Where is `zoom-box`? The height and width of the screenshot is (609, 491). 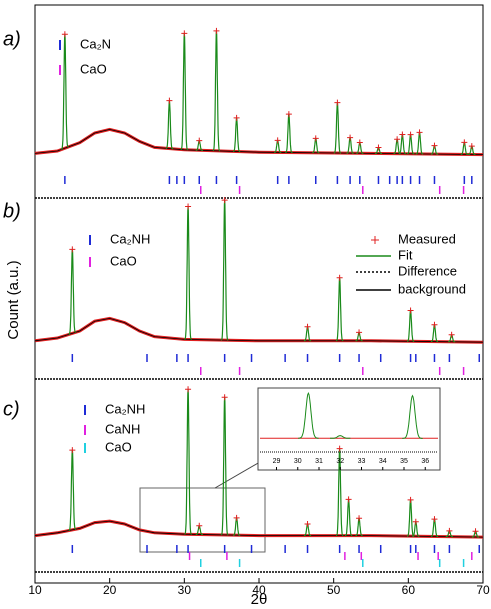 zoom-box is located at coordinates (202, 520).